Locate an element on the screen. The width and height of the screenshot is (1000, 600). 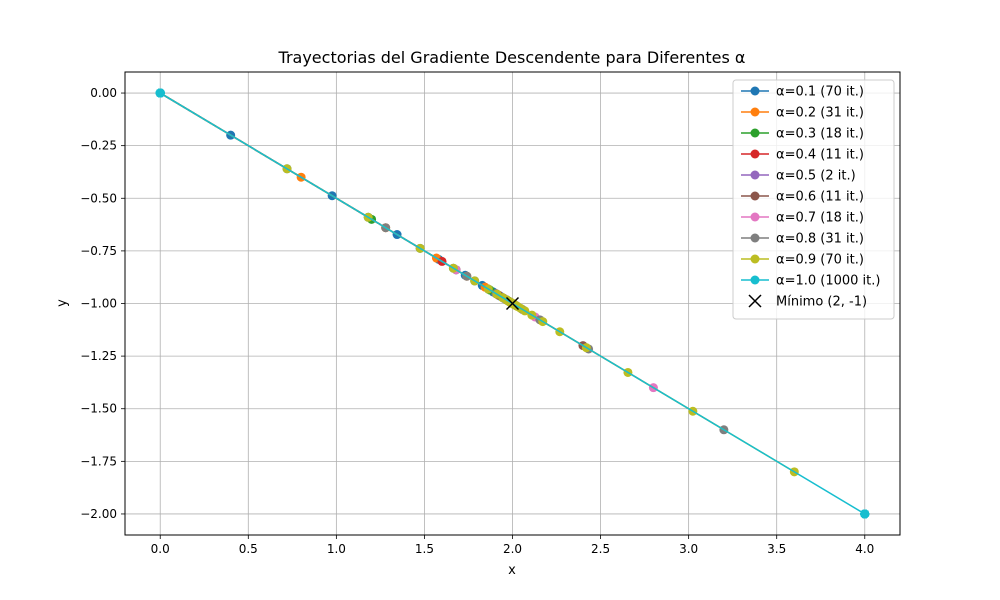
y-tick-label: −0.25 is located at coordinates (98, 146).